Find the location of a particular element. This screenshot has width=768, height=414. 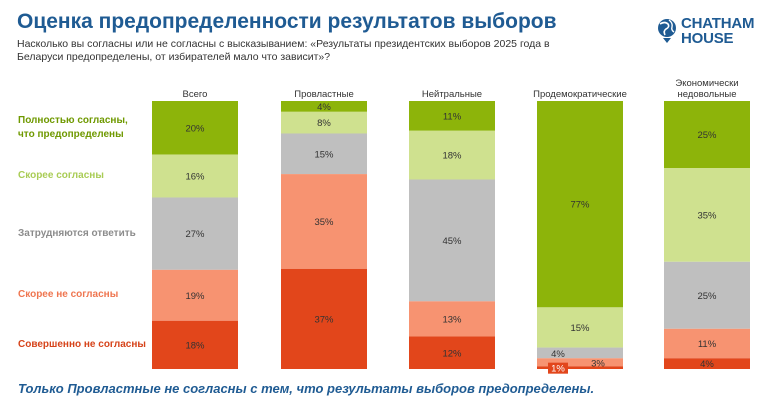

data-label: 77% is located at coordinates (580, 205).